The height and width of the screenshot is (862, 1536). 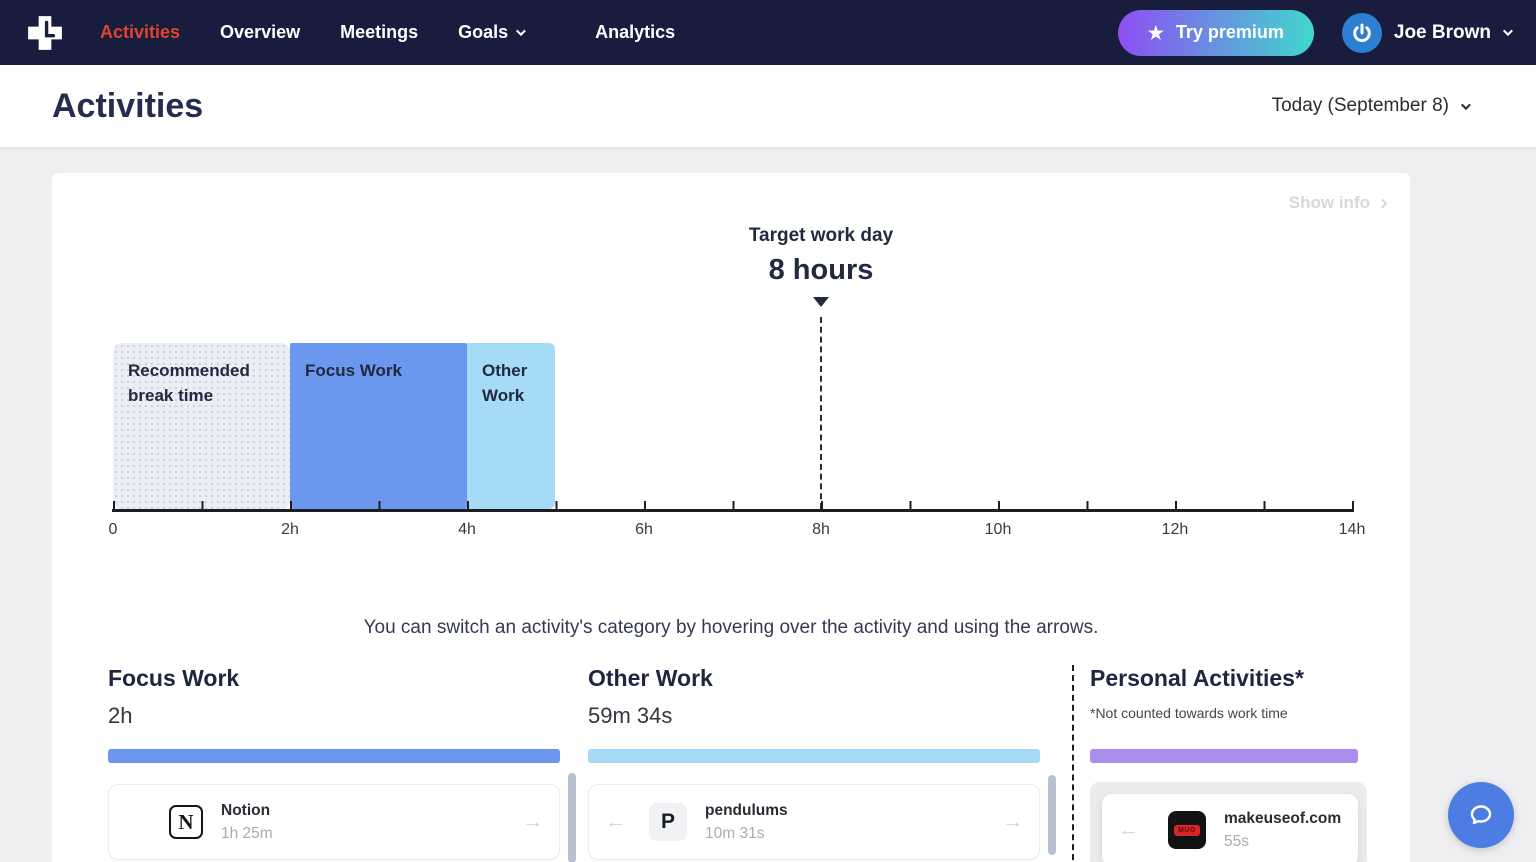 What do you see at coordinates (1329, 202) in the screenshot?
I see `show-info-label: Show info` at bounding box center [1329, 202].